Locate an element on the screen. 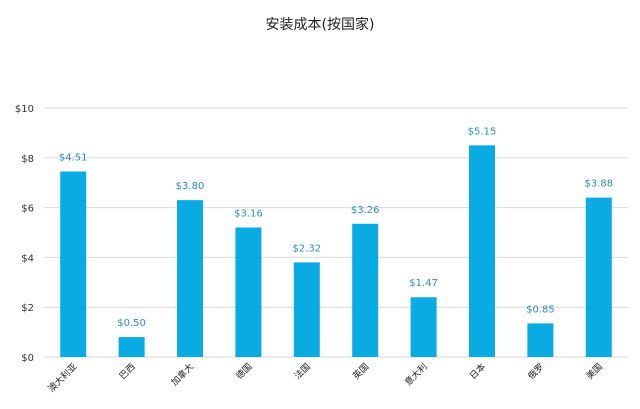 This screenshot has height=409, width=640. x-tick-label: 意大利 is located at coordinates (416, 375).